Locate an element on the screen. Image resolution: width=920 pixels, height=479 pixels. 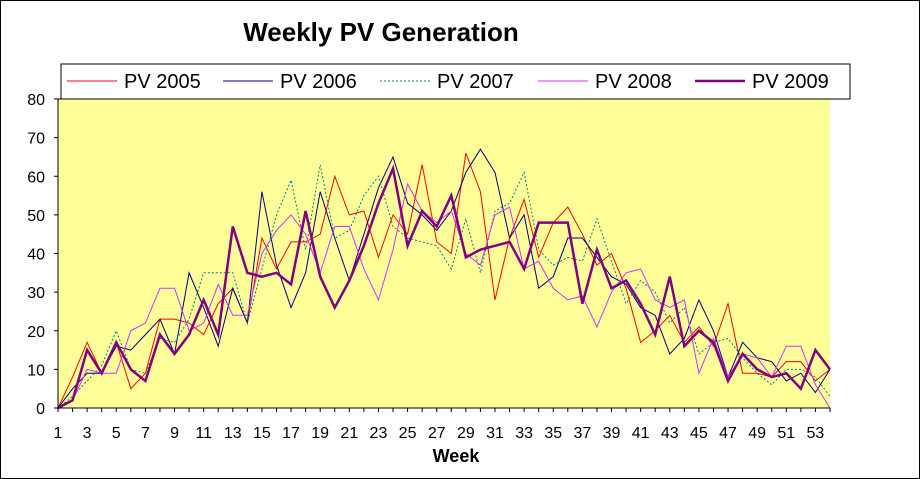
x-tick-label: 27 is located at coordinates (437, 433).